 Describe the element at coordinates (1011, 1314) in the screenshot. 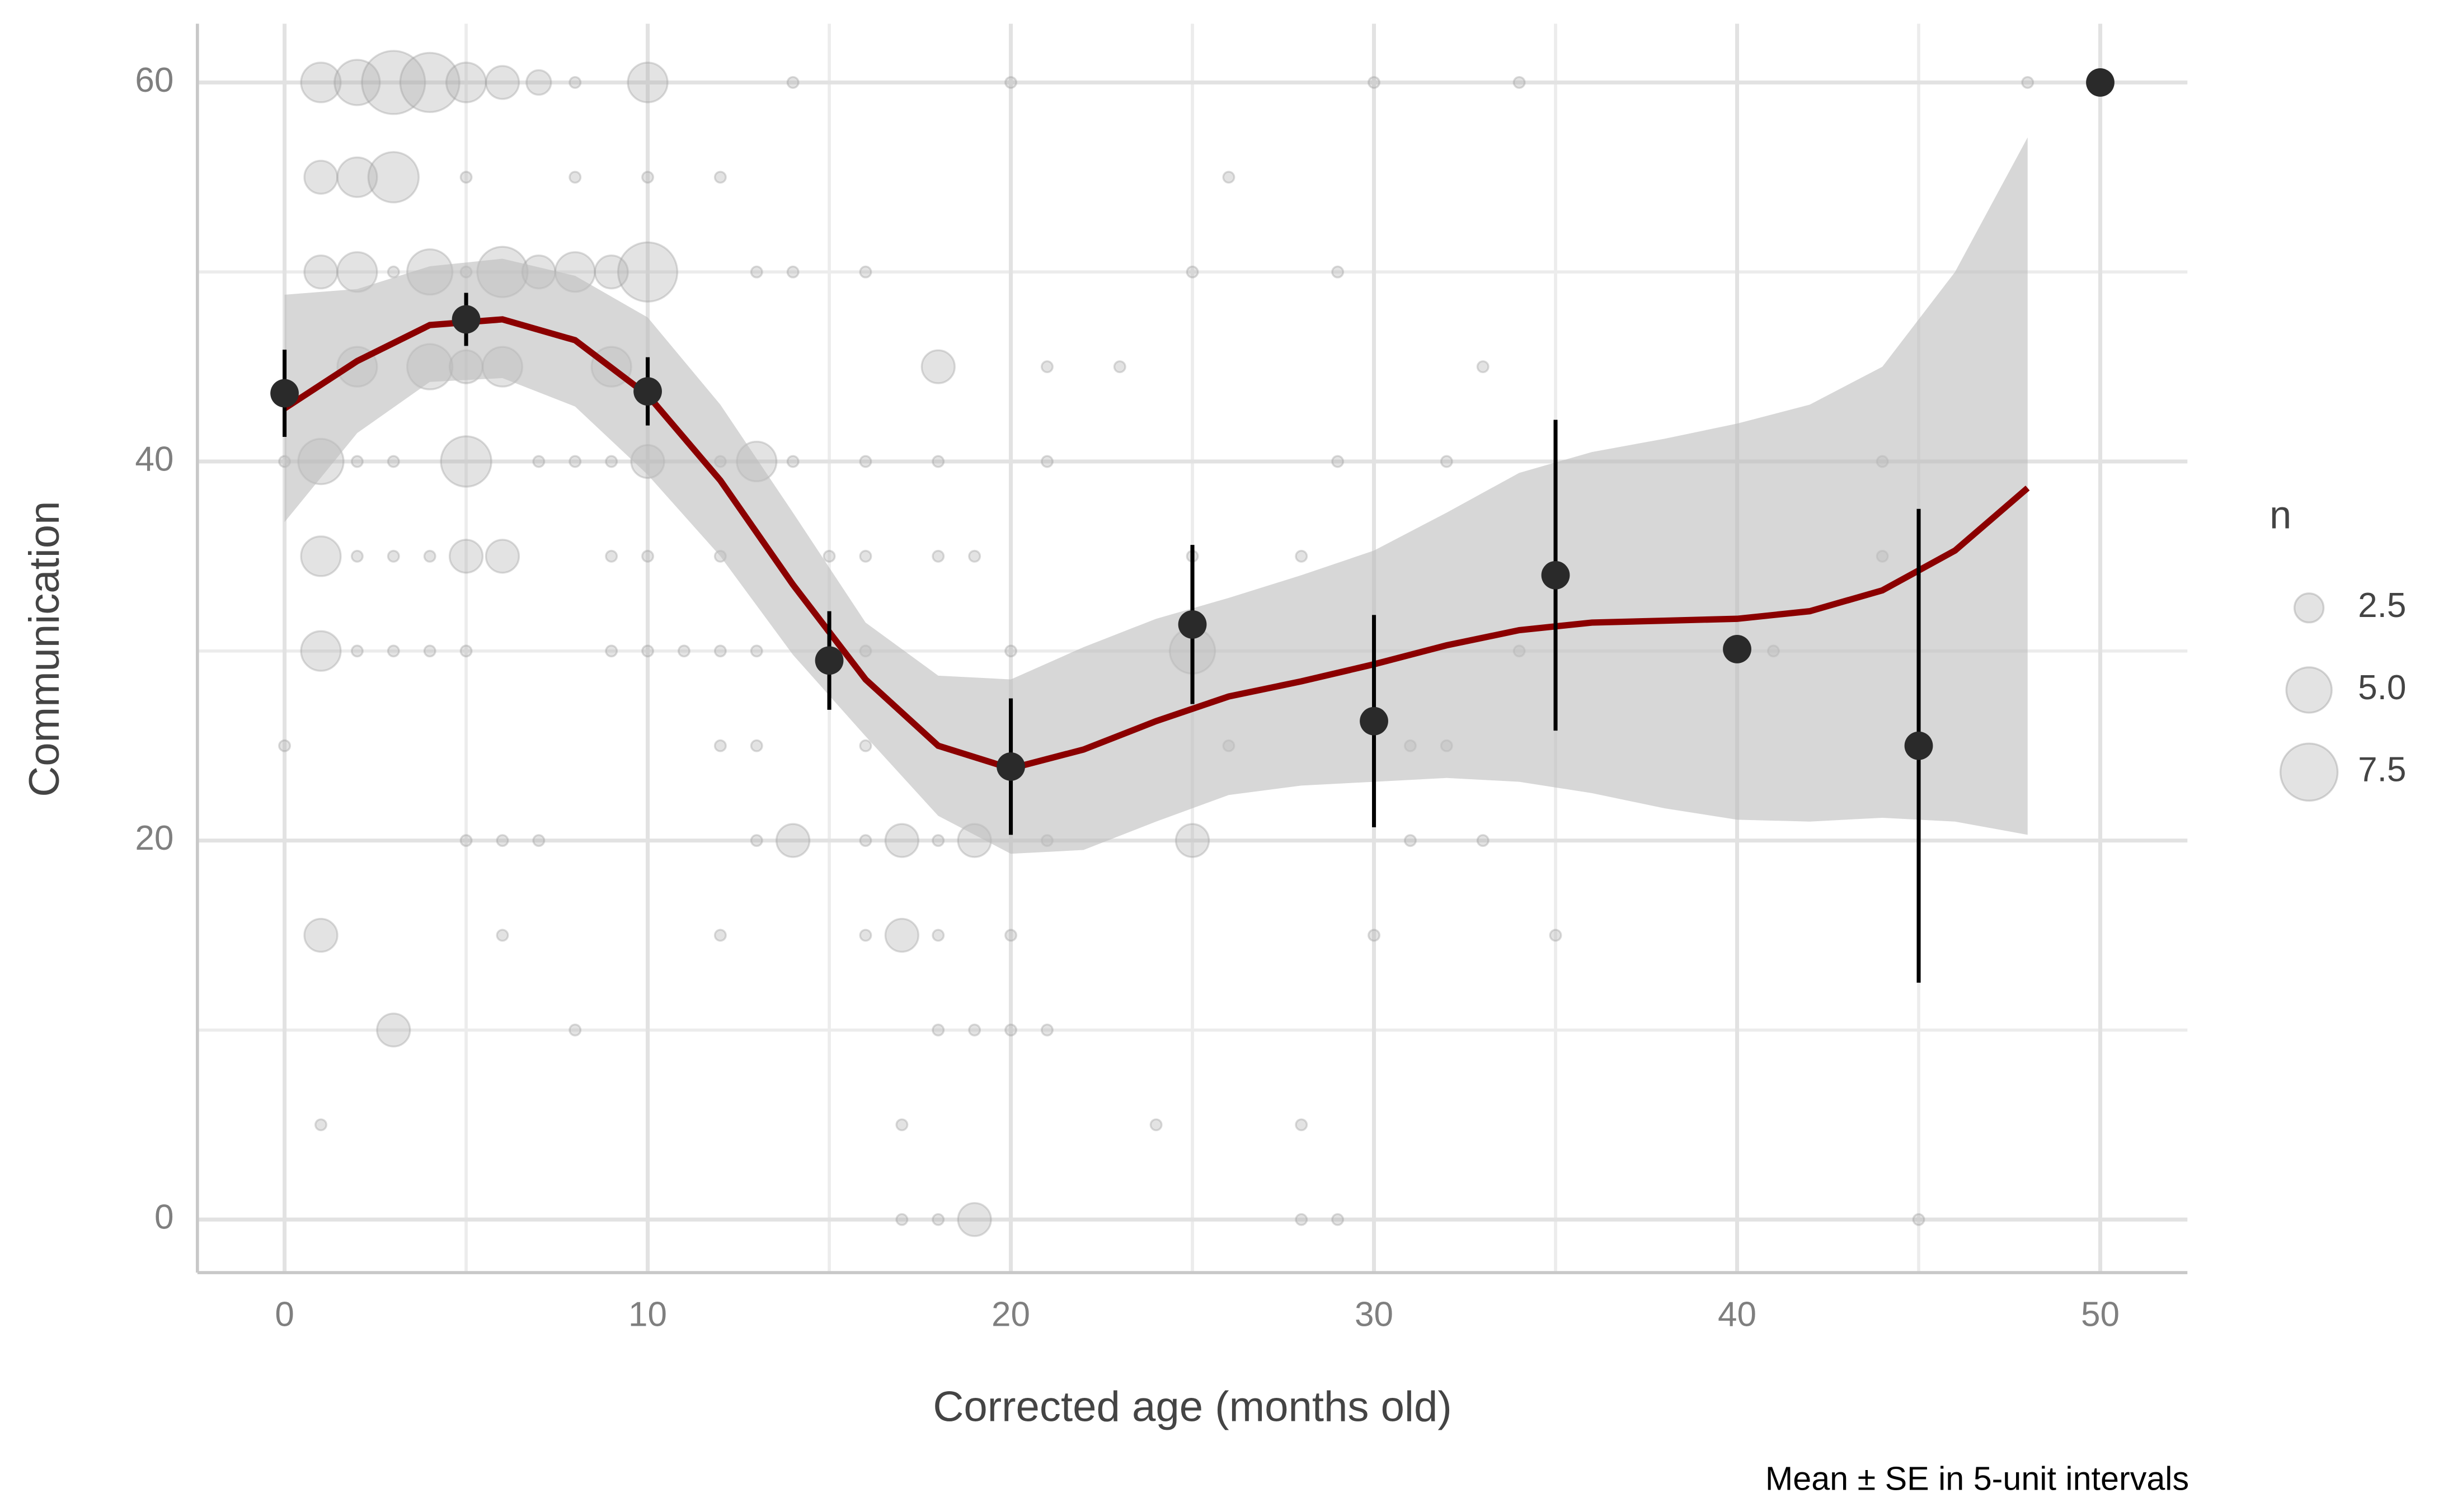

I see `x-tick-label: 20` at that location.